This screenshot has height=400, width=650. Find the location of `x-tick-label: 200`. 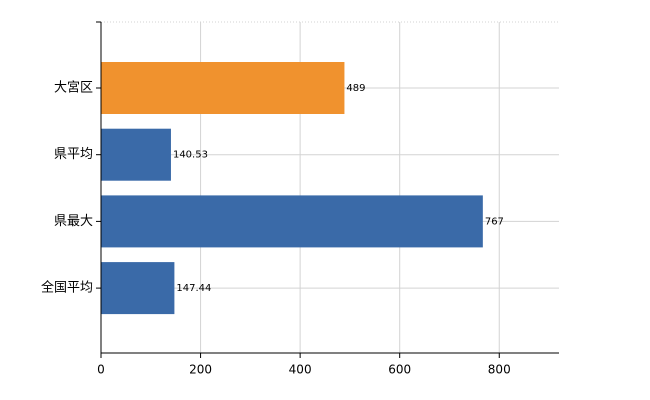

x-tick-label: 200 is located at coordinates (200, 370).